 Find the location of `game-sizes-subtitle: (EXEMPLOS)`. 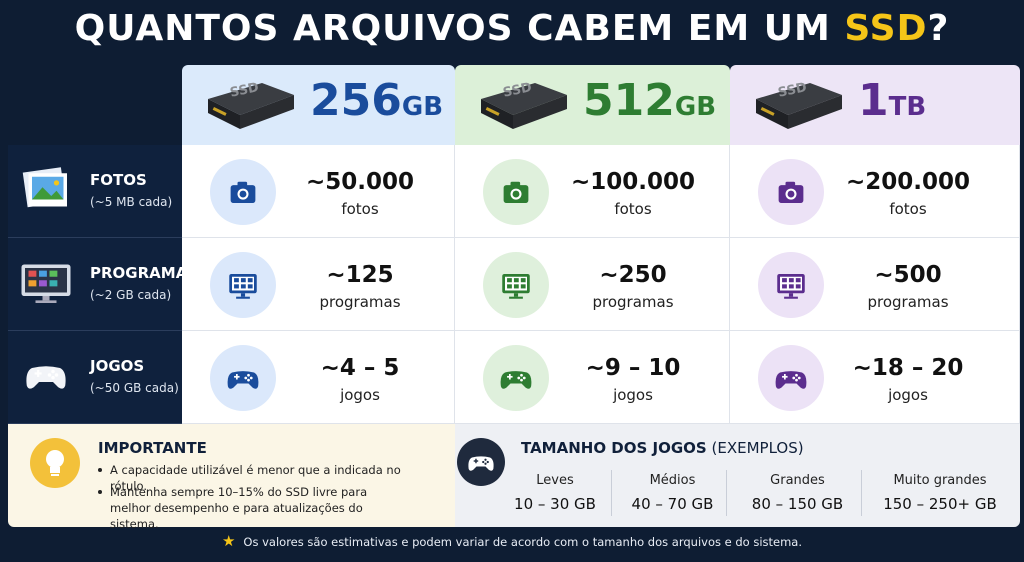

game-sizes-subtitle: (EXEMPLOS) is located at coordinates (757, 448).